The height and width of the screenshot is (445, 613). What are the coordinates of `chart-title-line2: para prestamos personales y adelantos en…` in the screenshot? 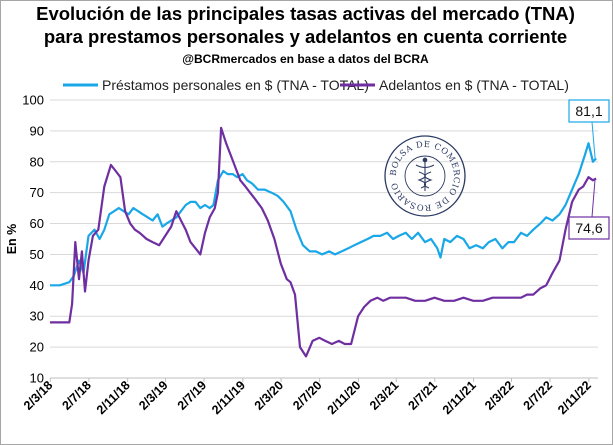 It's located at (305, 36).